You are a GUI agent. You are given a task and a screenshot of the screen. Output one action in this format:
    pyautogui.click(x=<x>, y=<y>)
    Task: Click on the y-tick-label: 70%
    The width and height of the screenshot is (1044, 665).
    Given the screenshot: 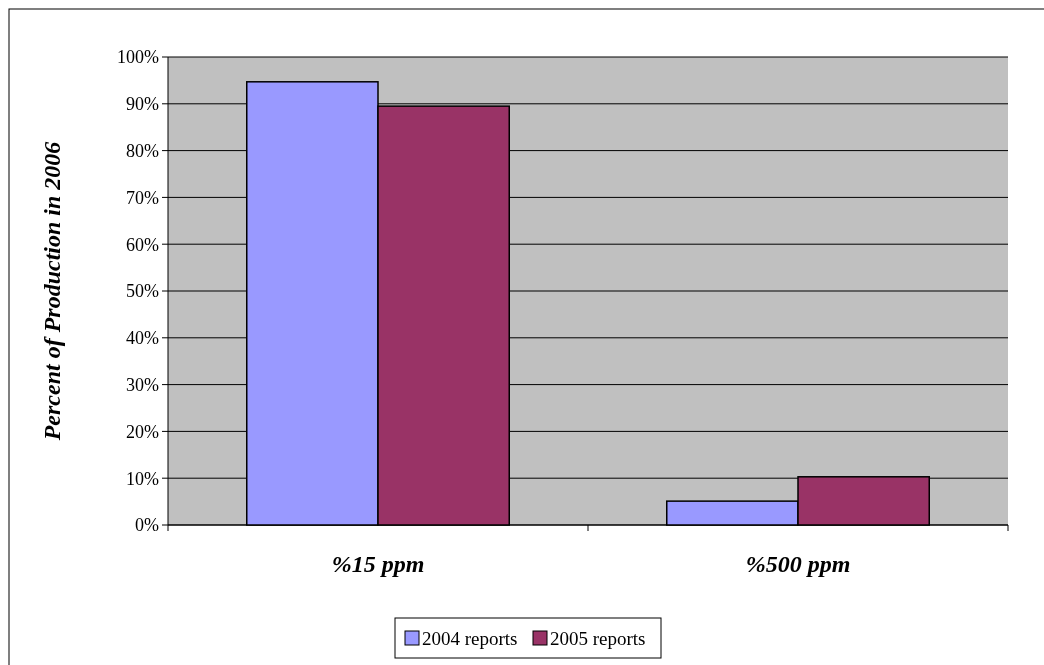 What is the action you would take?
    pyautogui.click(x=142, y=197)
    